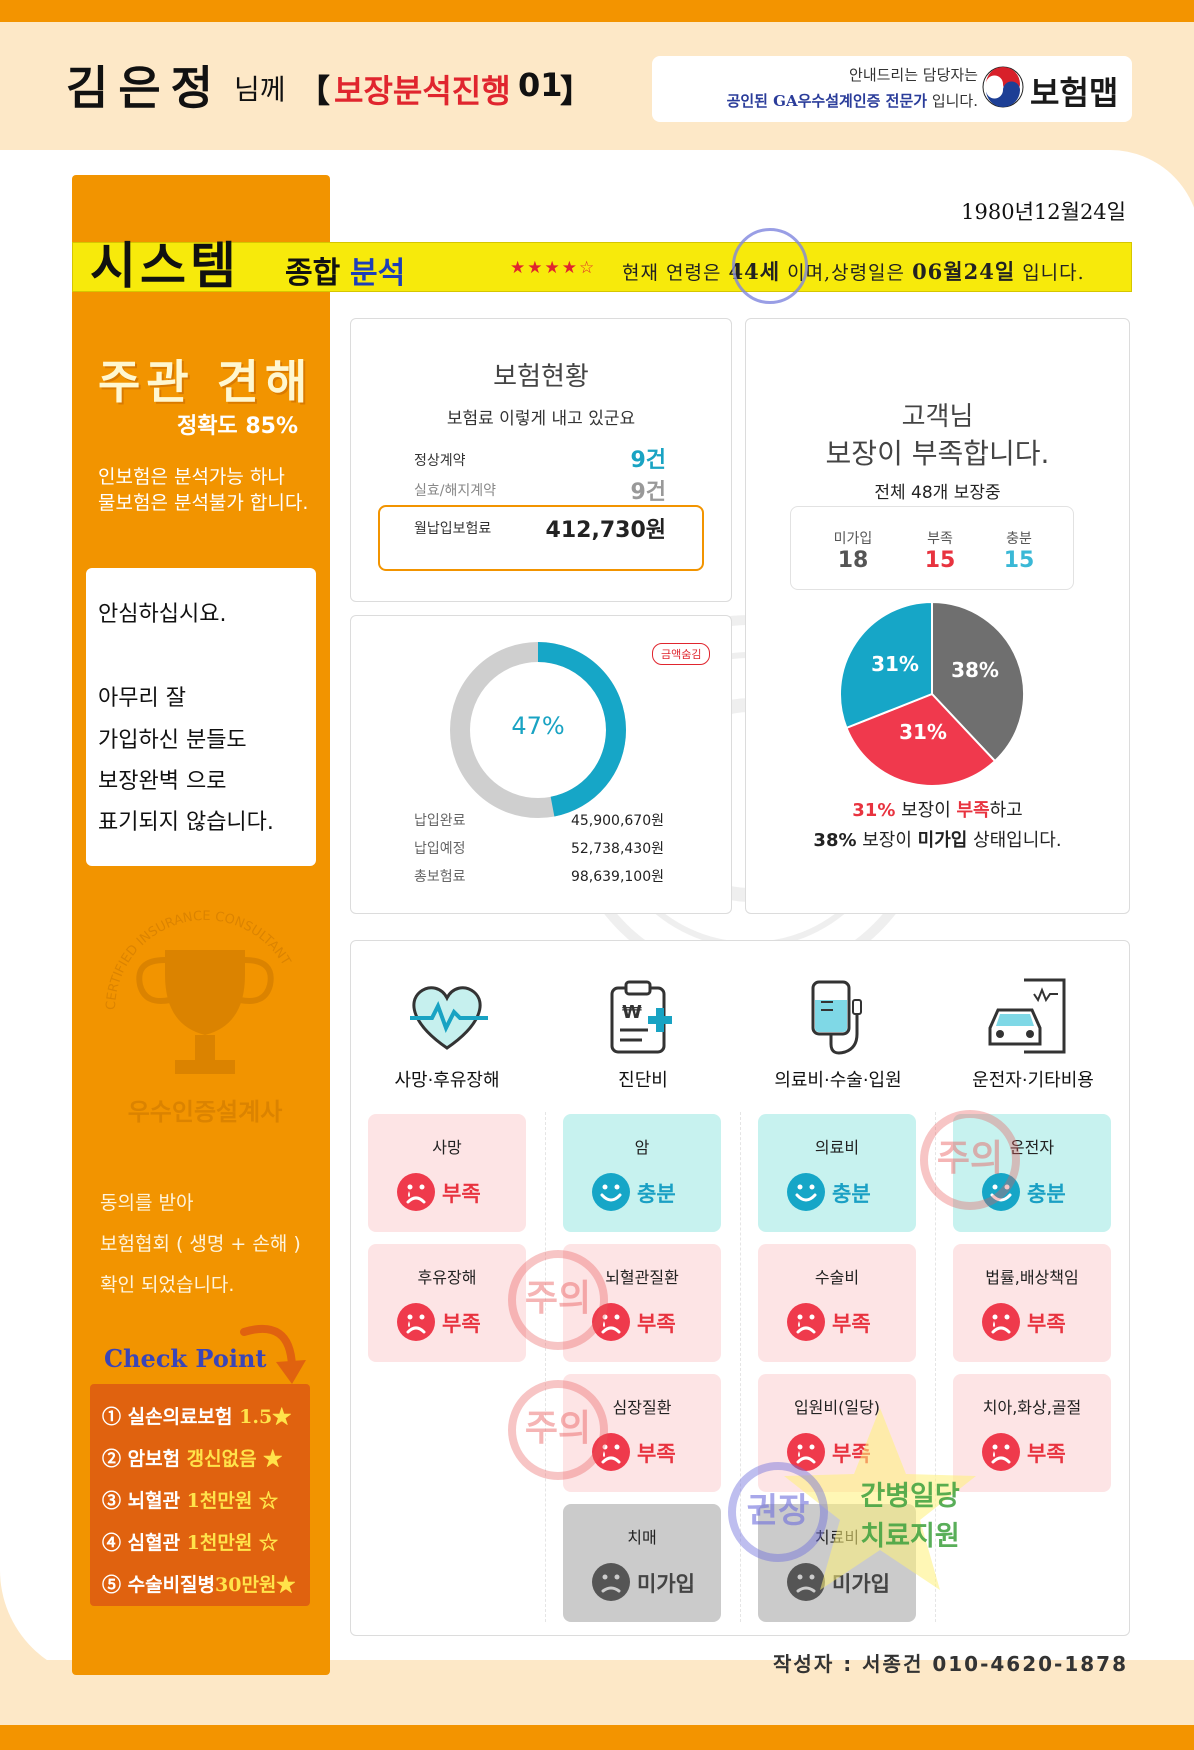 This screenshot has height=1750, width=1194. I want to click on title-bracket-right: 】, so click(576, 91).